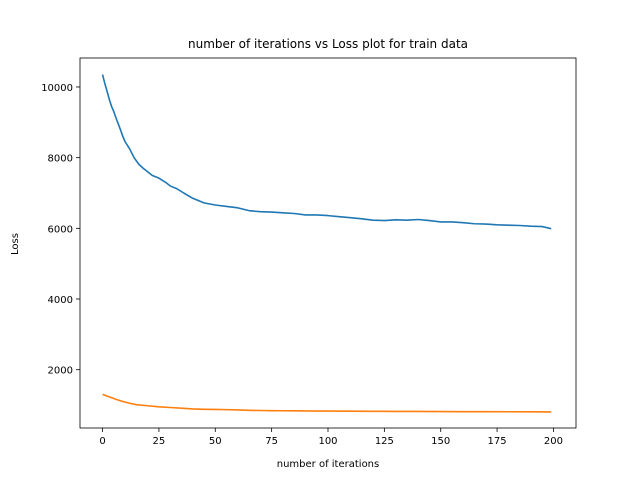  I want to click on x-axis-label: number of iterations, so click(328, 464).